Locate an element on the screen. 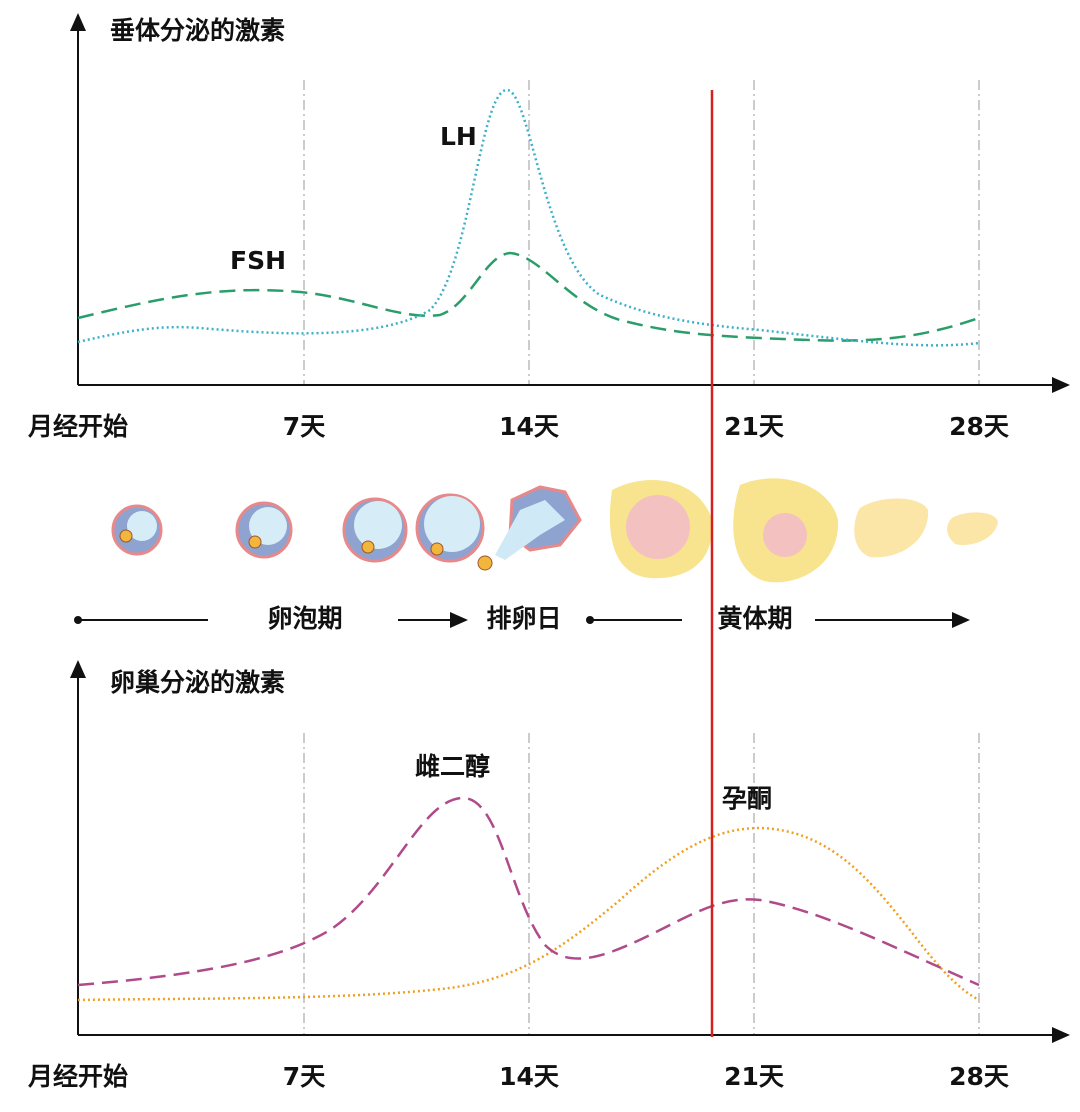 This screenshot has width=1080, height=1112. phase-label: 排卵日 is located at coordinates (523, 618).